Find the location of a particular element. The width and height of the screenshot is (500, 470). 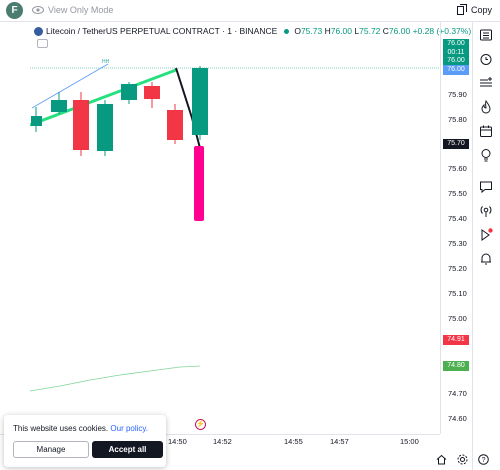

legend-collapse-button is located at coordinates (42, 43).